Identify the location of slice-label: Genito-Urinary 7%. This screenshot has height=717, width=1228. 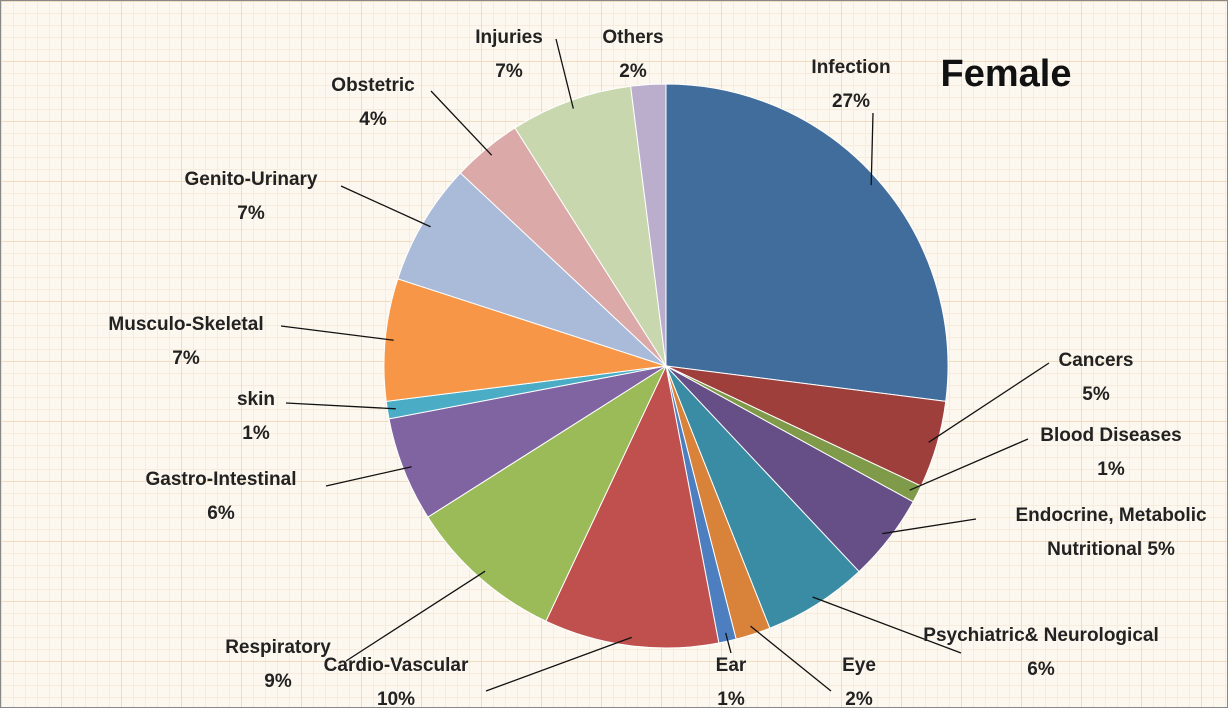
(250, 197).